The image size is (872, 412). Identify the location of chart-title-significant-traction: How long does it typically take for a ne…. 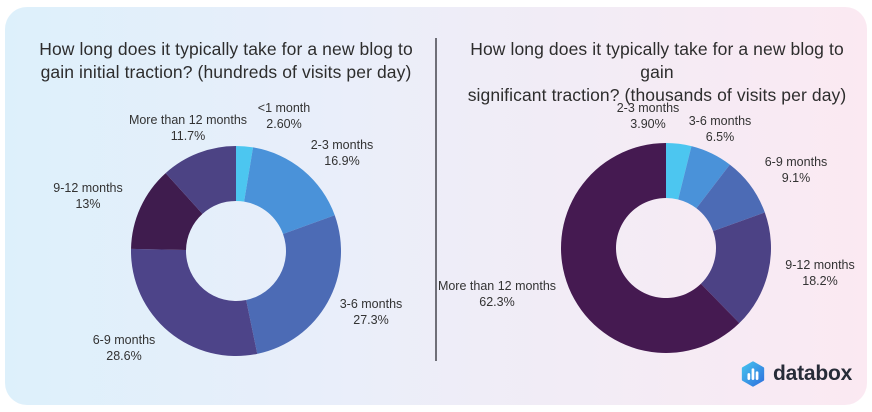
(657, 72).